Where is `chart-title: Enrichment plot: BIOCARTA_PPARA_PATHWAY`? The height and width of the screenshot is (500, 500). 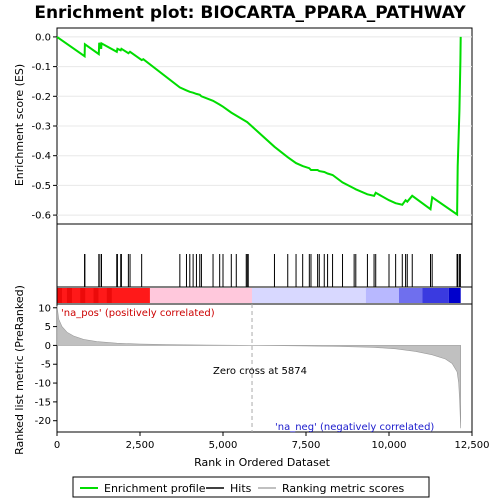 chart-title: Enrichment plot: BIOCARTA_PPARA_PATHWAY is located at coordinates (250, 13).